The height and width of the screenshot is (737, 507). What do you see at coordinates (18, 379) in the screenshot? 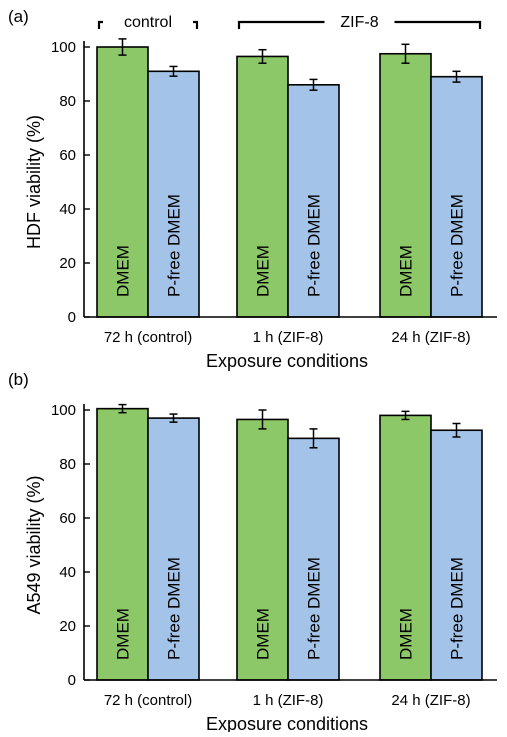
I see `panel-label: (b)` at bounding box center [18, 379].